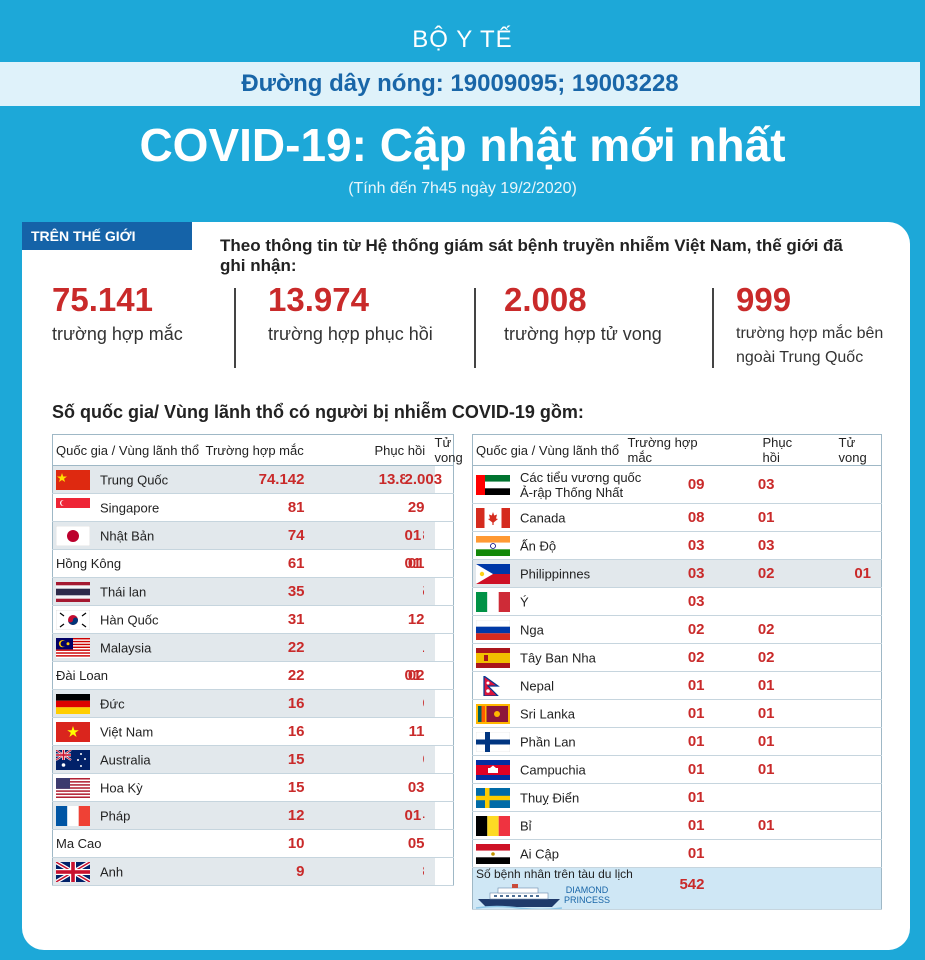  What do you see at coordinates (587, 890) in the screenshot?
I see `ship-name-line: DIAMOND` at bounding box center [587, 890].